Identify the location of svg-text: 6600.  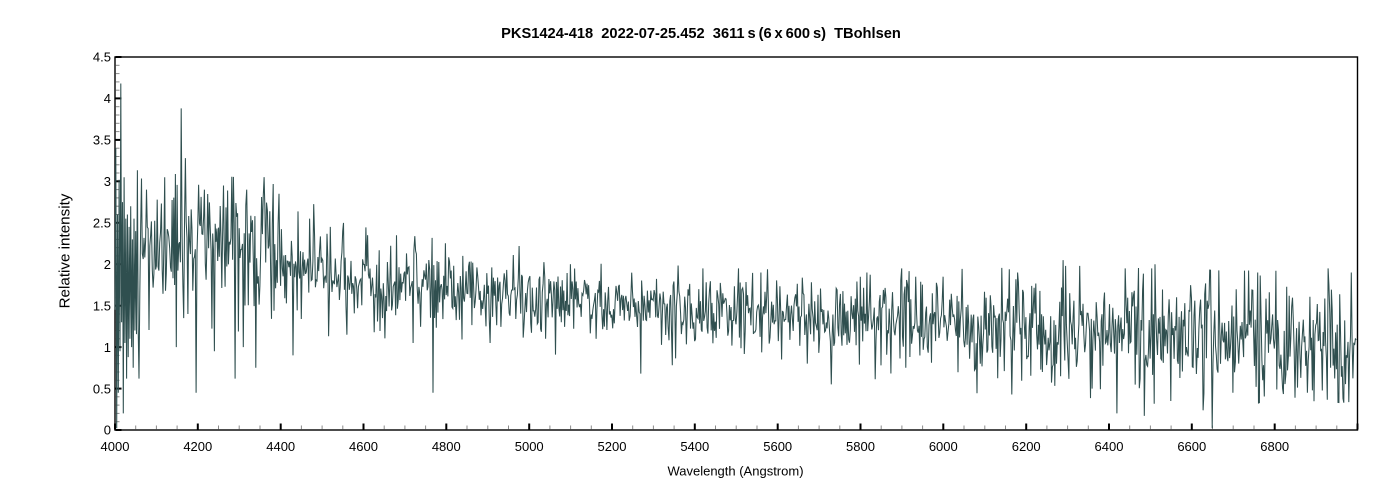
(1191, 446).